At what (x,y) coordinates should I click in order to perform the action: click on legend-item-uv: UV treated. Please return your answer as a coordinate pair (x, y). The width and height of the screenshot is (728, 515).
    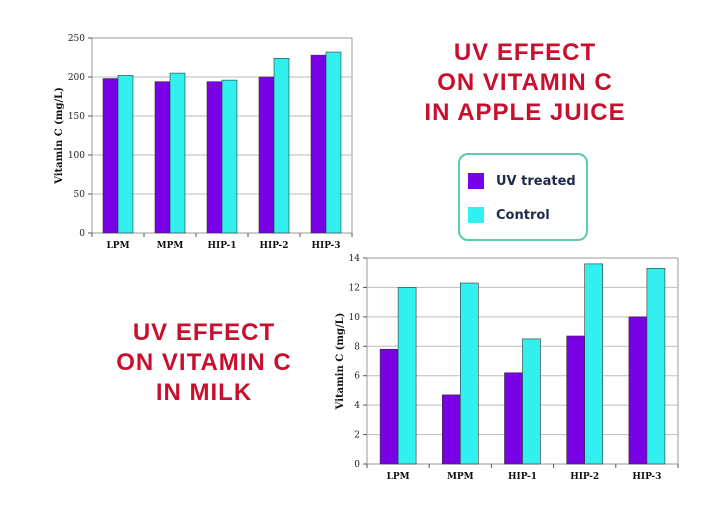
    Looking at the image, I should click on (522, 181).